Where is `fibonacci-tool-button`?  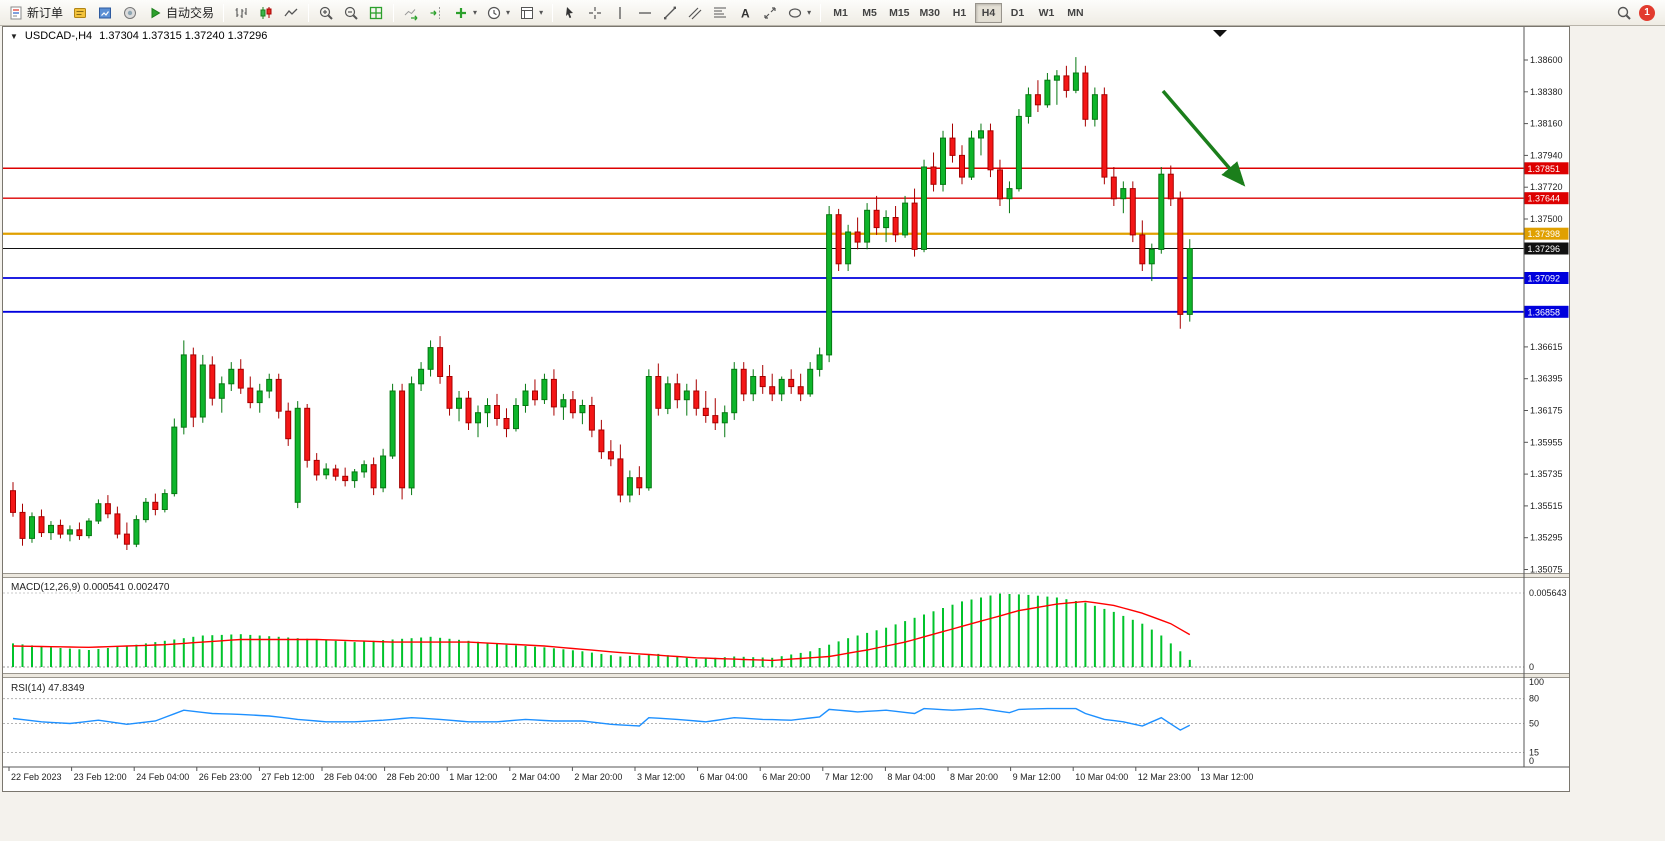 fibonacci-tool-button is located at coordinates (720, 13).